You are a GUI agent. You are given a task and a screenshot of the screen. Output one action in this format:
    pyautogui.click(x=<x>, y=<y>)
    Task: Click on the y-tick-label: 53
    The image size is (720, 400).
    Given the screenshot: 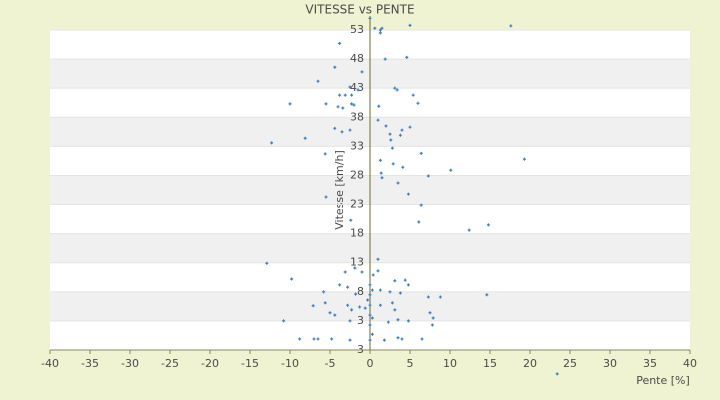 What is the action you would take?
    pyautogui.click(x=357, y=29)
    